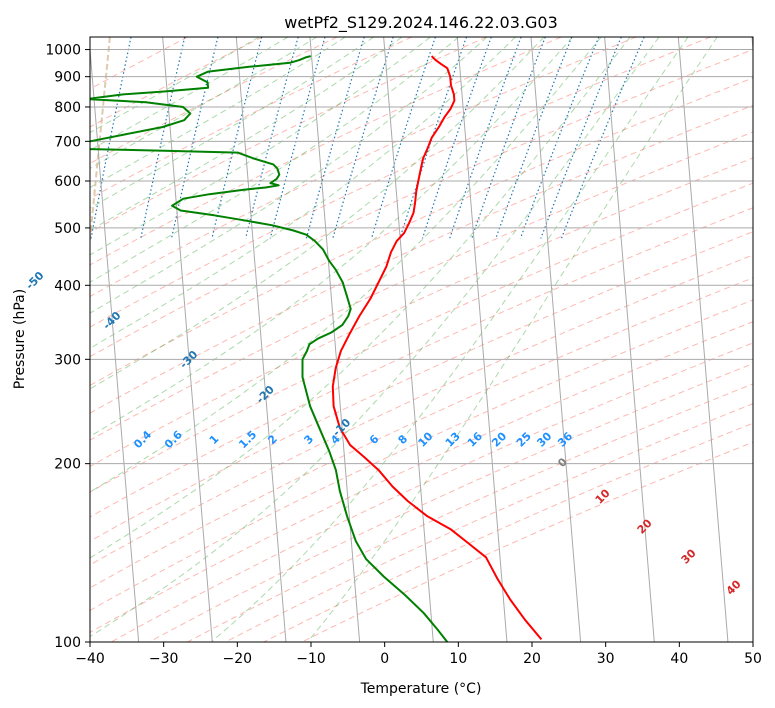  What do you see at coordinates (67, 347) in the screenshot?
I see `y-axis-ticks: 100 200 300 400 500 600 700 800 900 1000` at bounding box center [67, 347].